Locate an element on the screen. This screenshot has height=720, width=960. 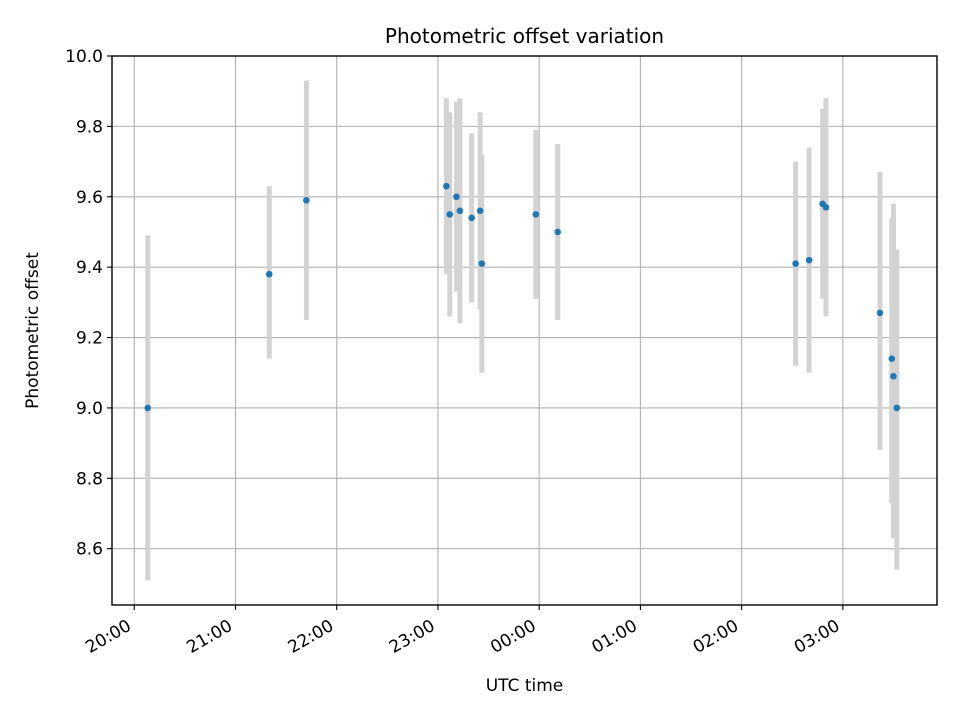
y-tick-label: 10.0 is located at coordinates (84, 57).